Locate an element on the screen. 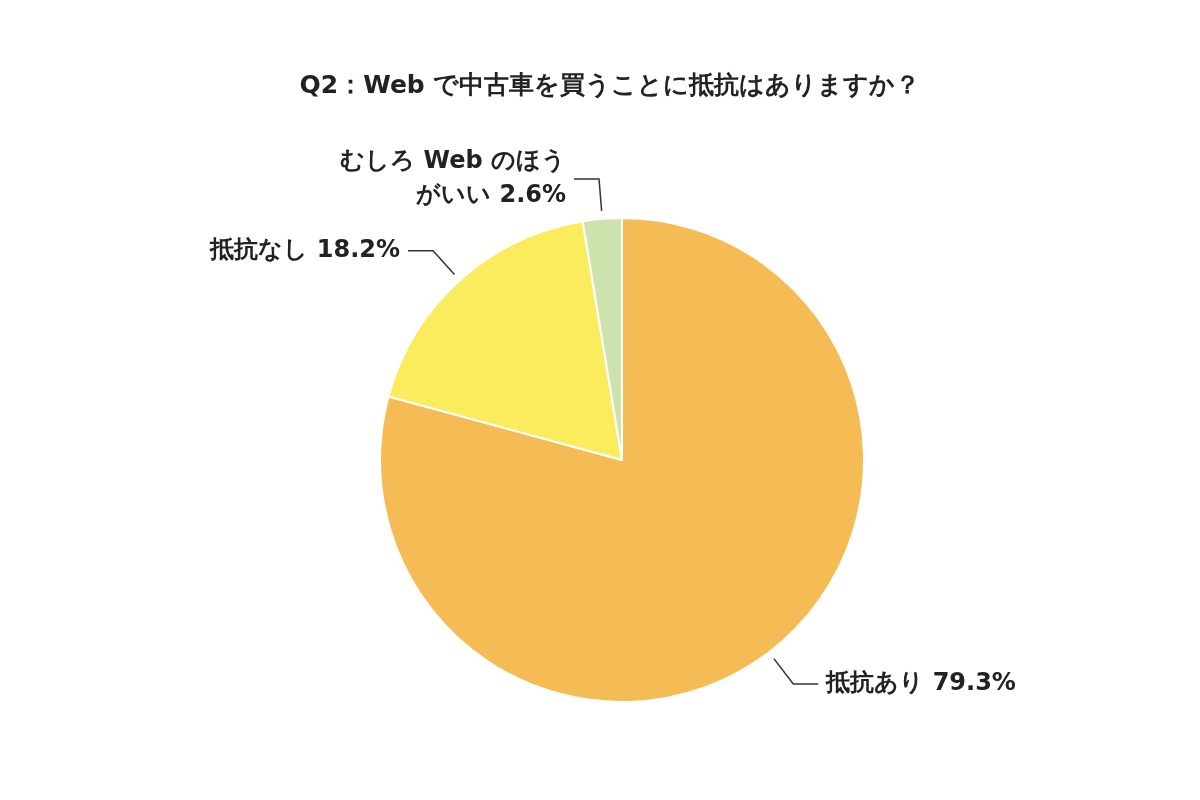  slice-label: 抵抗なし 18.2% is located at coordinates (305, 248).